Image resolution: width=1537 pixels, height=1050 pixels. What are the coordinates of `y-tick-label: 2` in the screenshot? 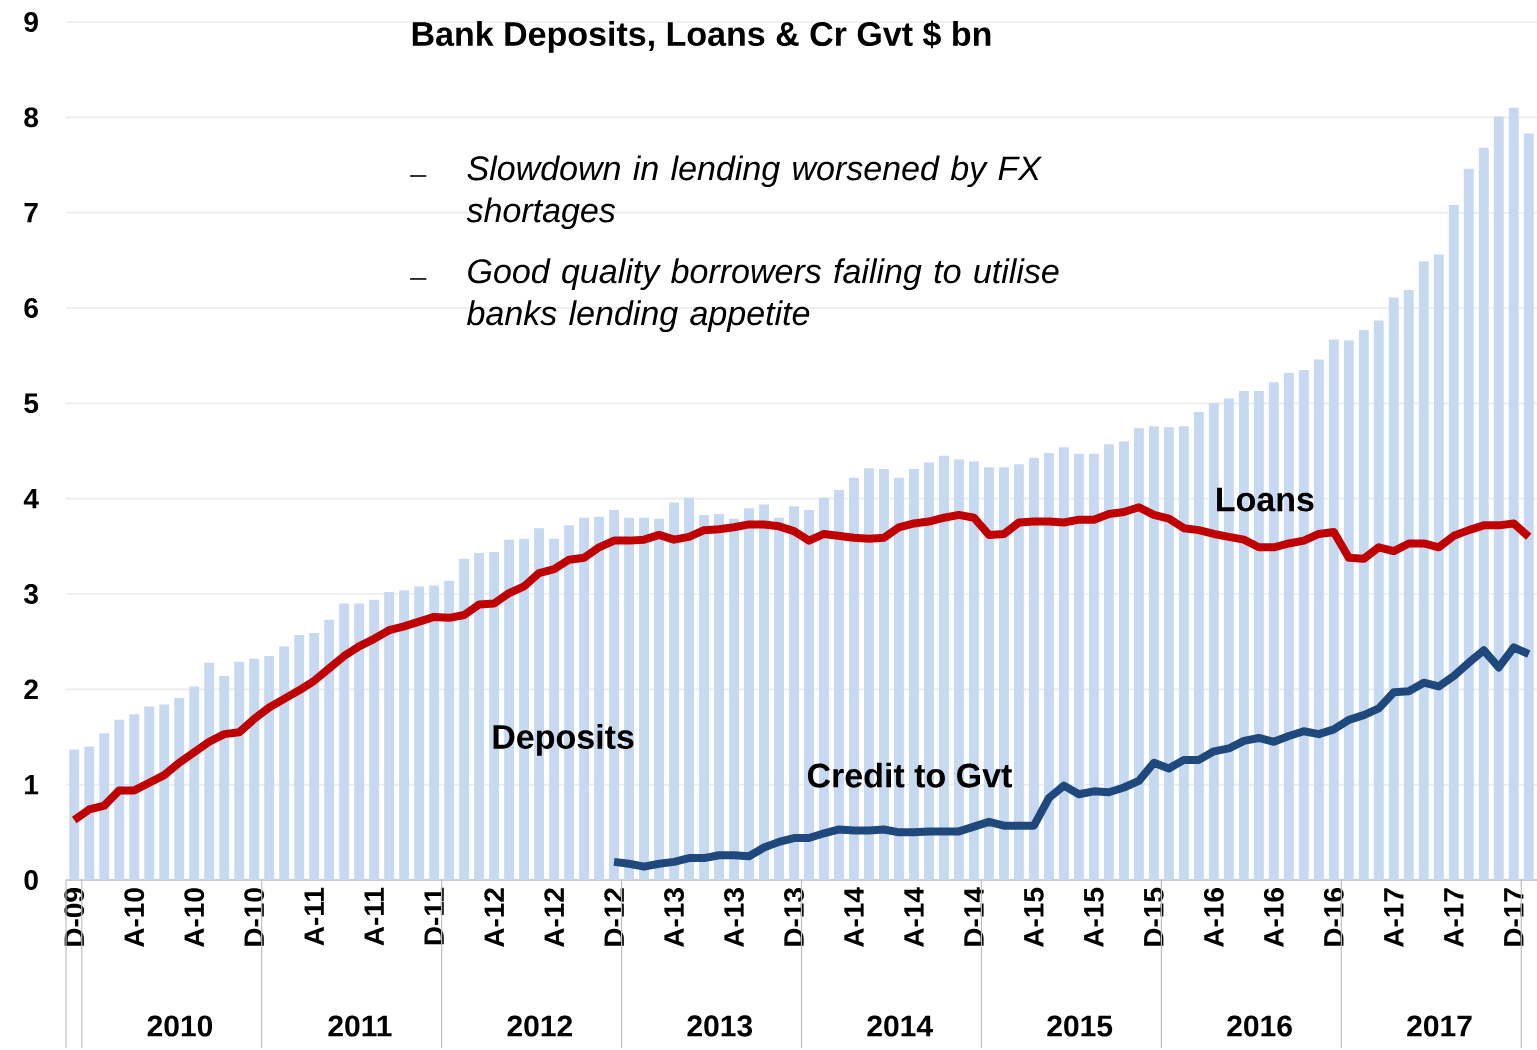 It's located at (31, 689).